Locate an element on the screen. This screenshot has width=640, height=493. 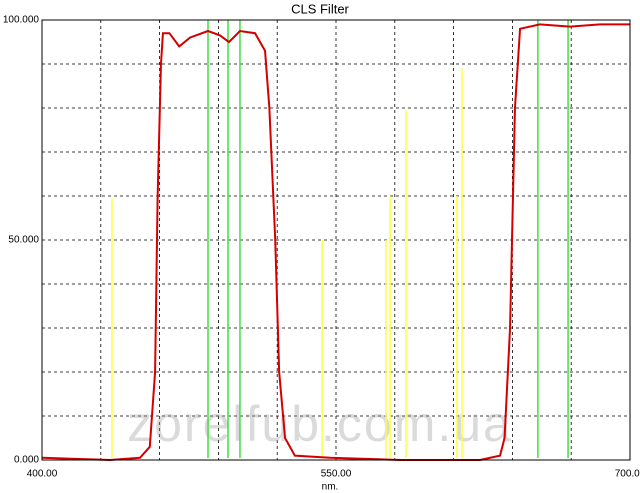
chart-title: CLS Filter is located at coordinates (320, 8).